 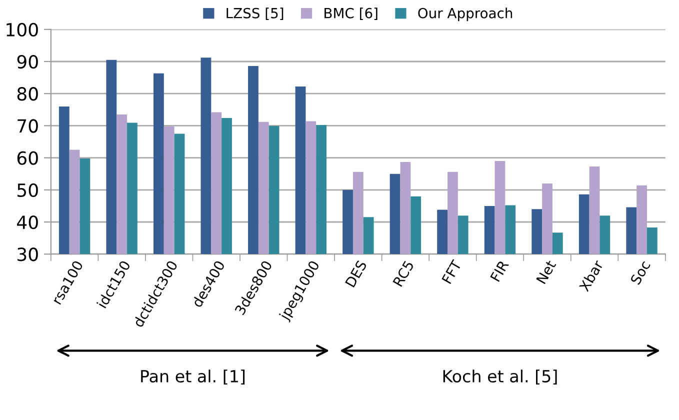 I want to click on text: Koch et al. [5], so click(x=500, y=377).